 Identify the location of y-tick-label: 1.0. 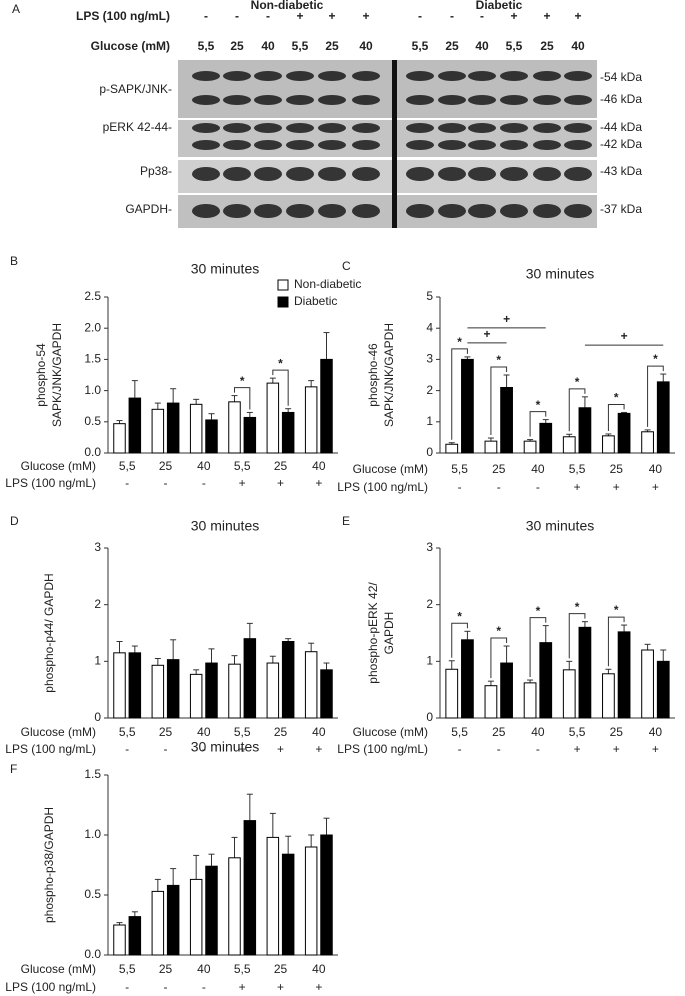
(92, 390).